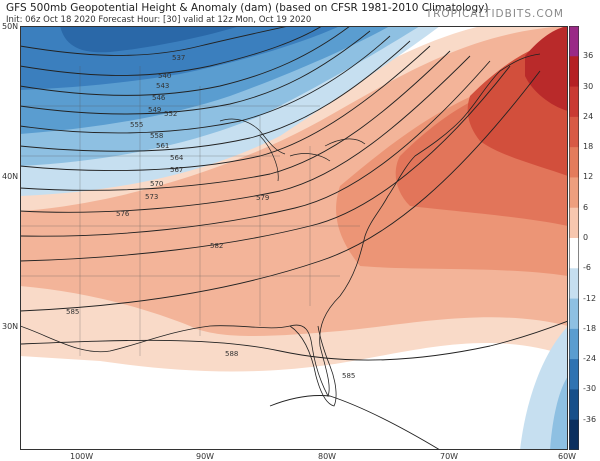  What do you see at coordinates (588, 56) in the screenshot?
I see `colorbar-tick-label: 36` at bounding box center [588, 56].